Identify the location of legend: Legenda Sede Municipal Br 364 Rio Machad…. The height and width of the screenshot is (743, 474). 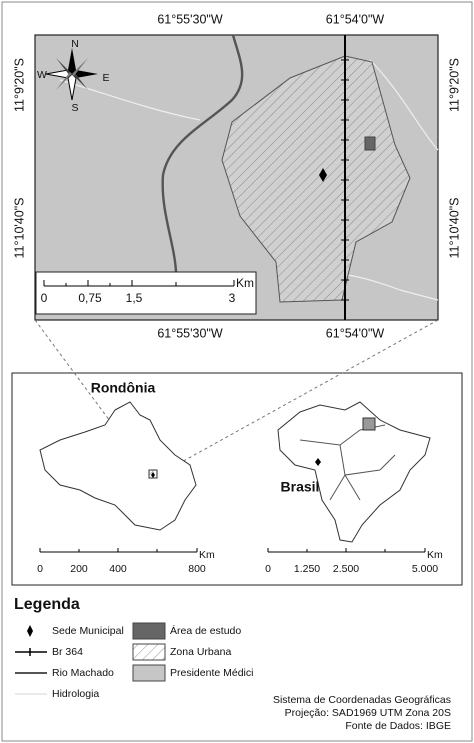
(133, 648).